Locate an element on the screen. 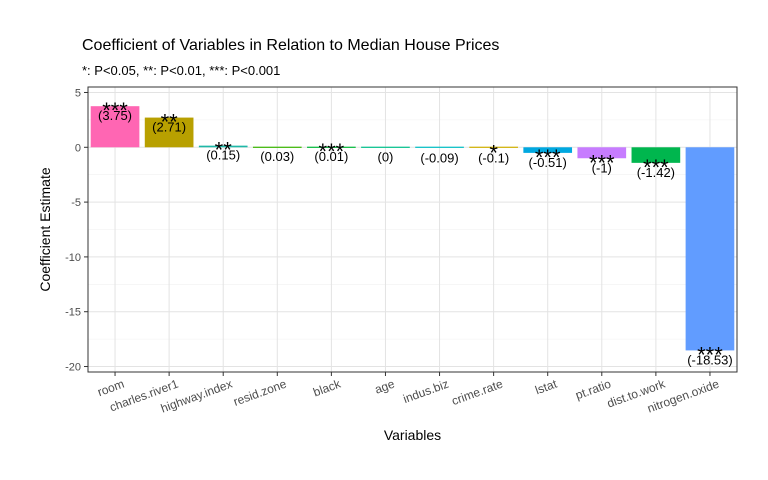 This screenshot has width=768, height=480. value-label: (0.15) is located at coordinates (223, 155).